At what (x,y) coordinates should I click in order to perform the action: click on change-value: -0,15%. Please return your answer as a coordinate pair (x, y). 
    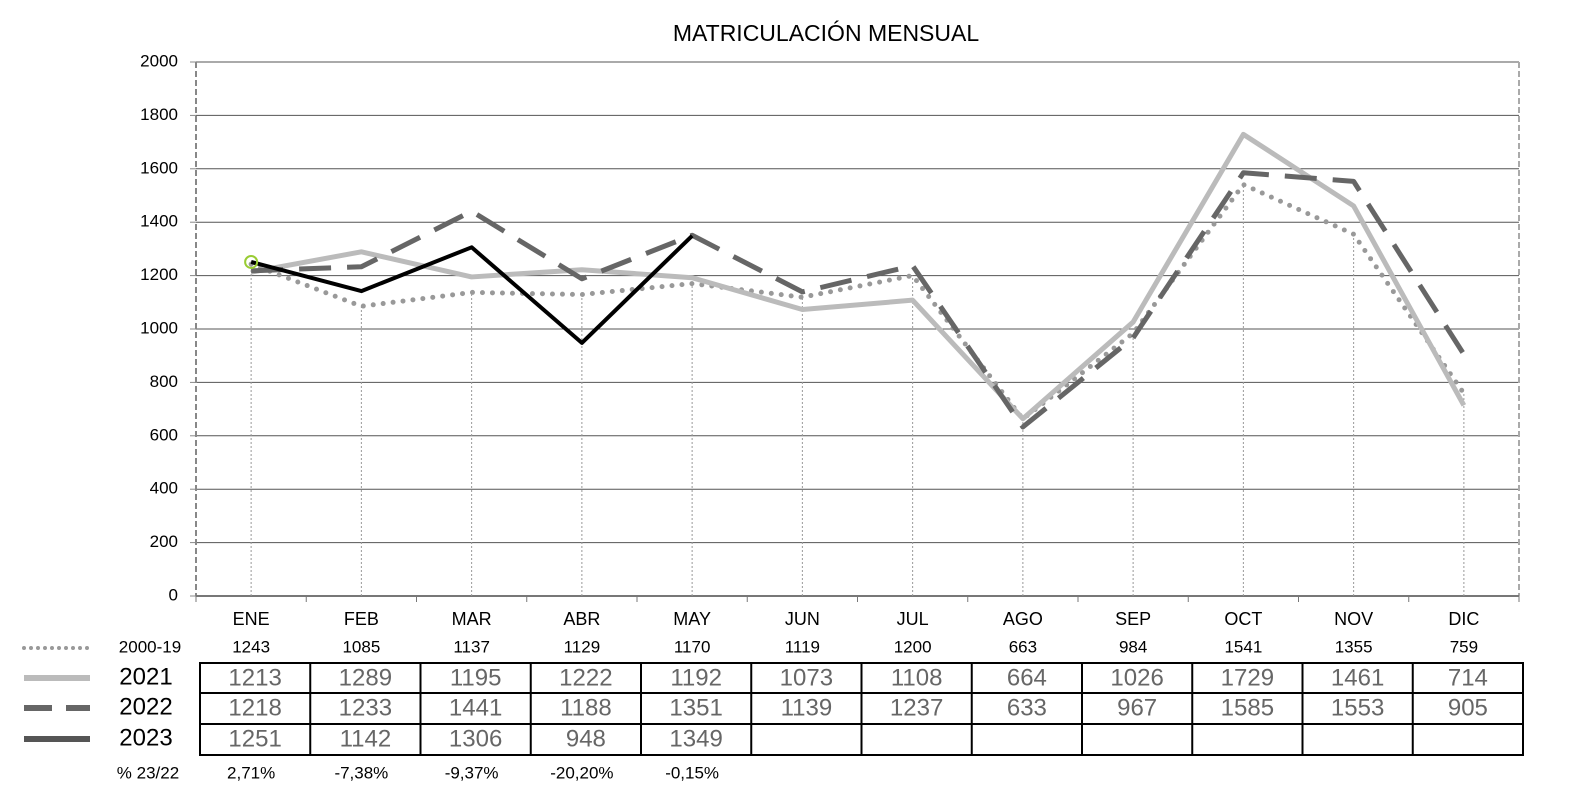
    Looking at the image, I should click on (692, 772).